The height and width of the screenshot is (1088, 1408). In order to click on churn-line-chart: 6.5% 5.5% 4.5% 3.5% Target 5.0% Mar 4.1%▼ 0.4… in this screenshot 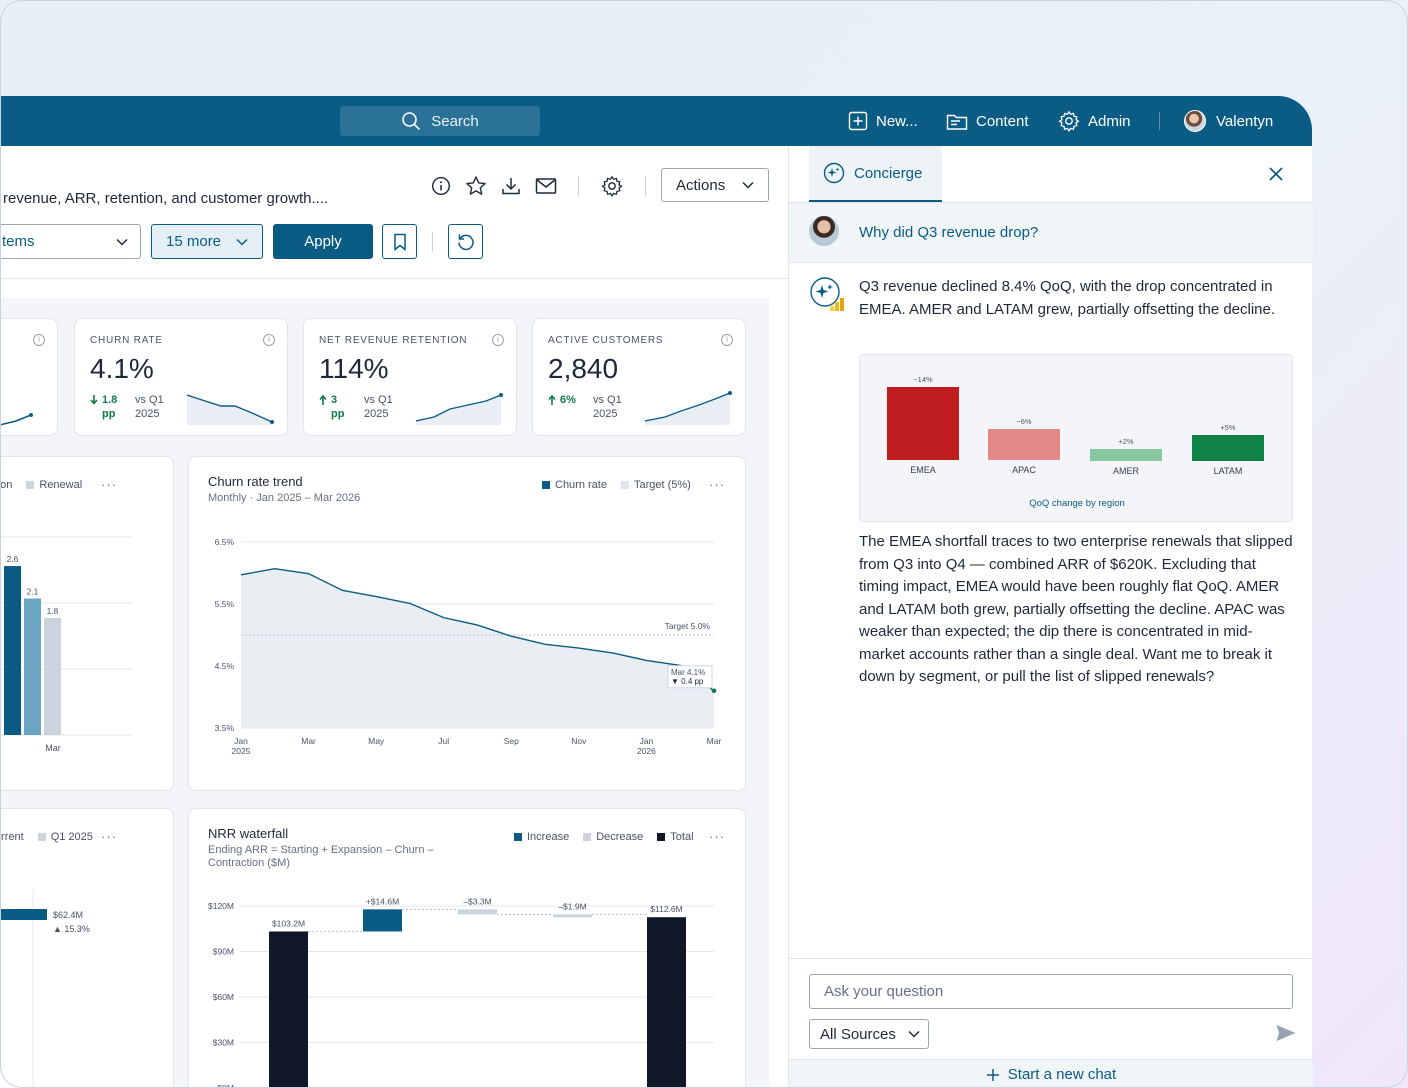, I will do `click(468, 646)`.